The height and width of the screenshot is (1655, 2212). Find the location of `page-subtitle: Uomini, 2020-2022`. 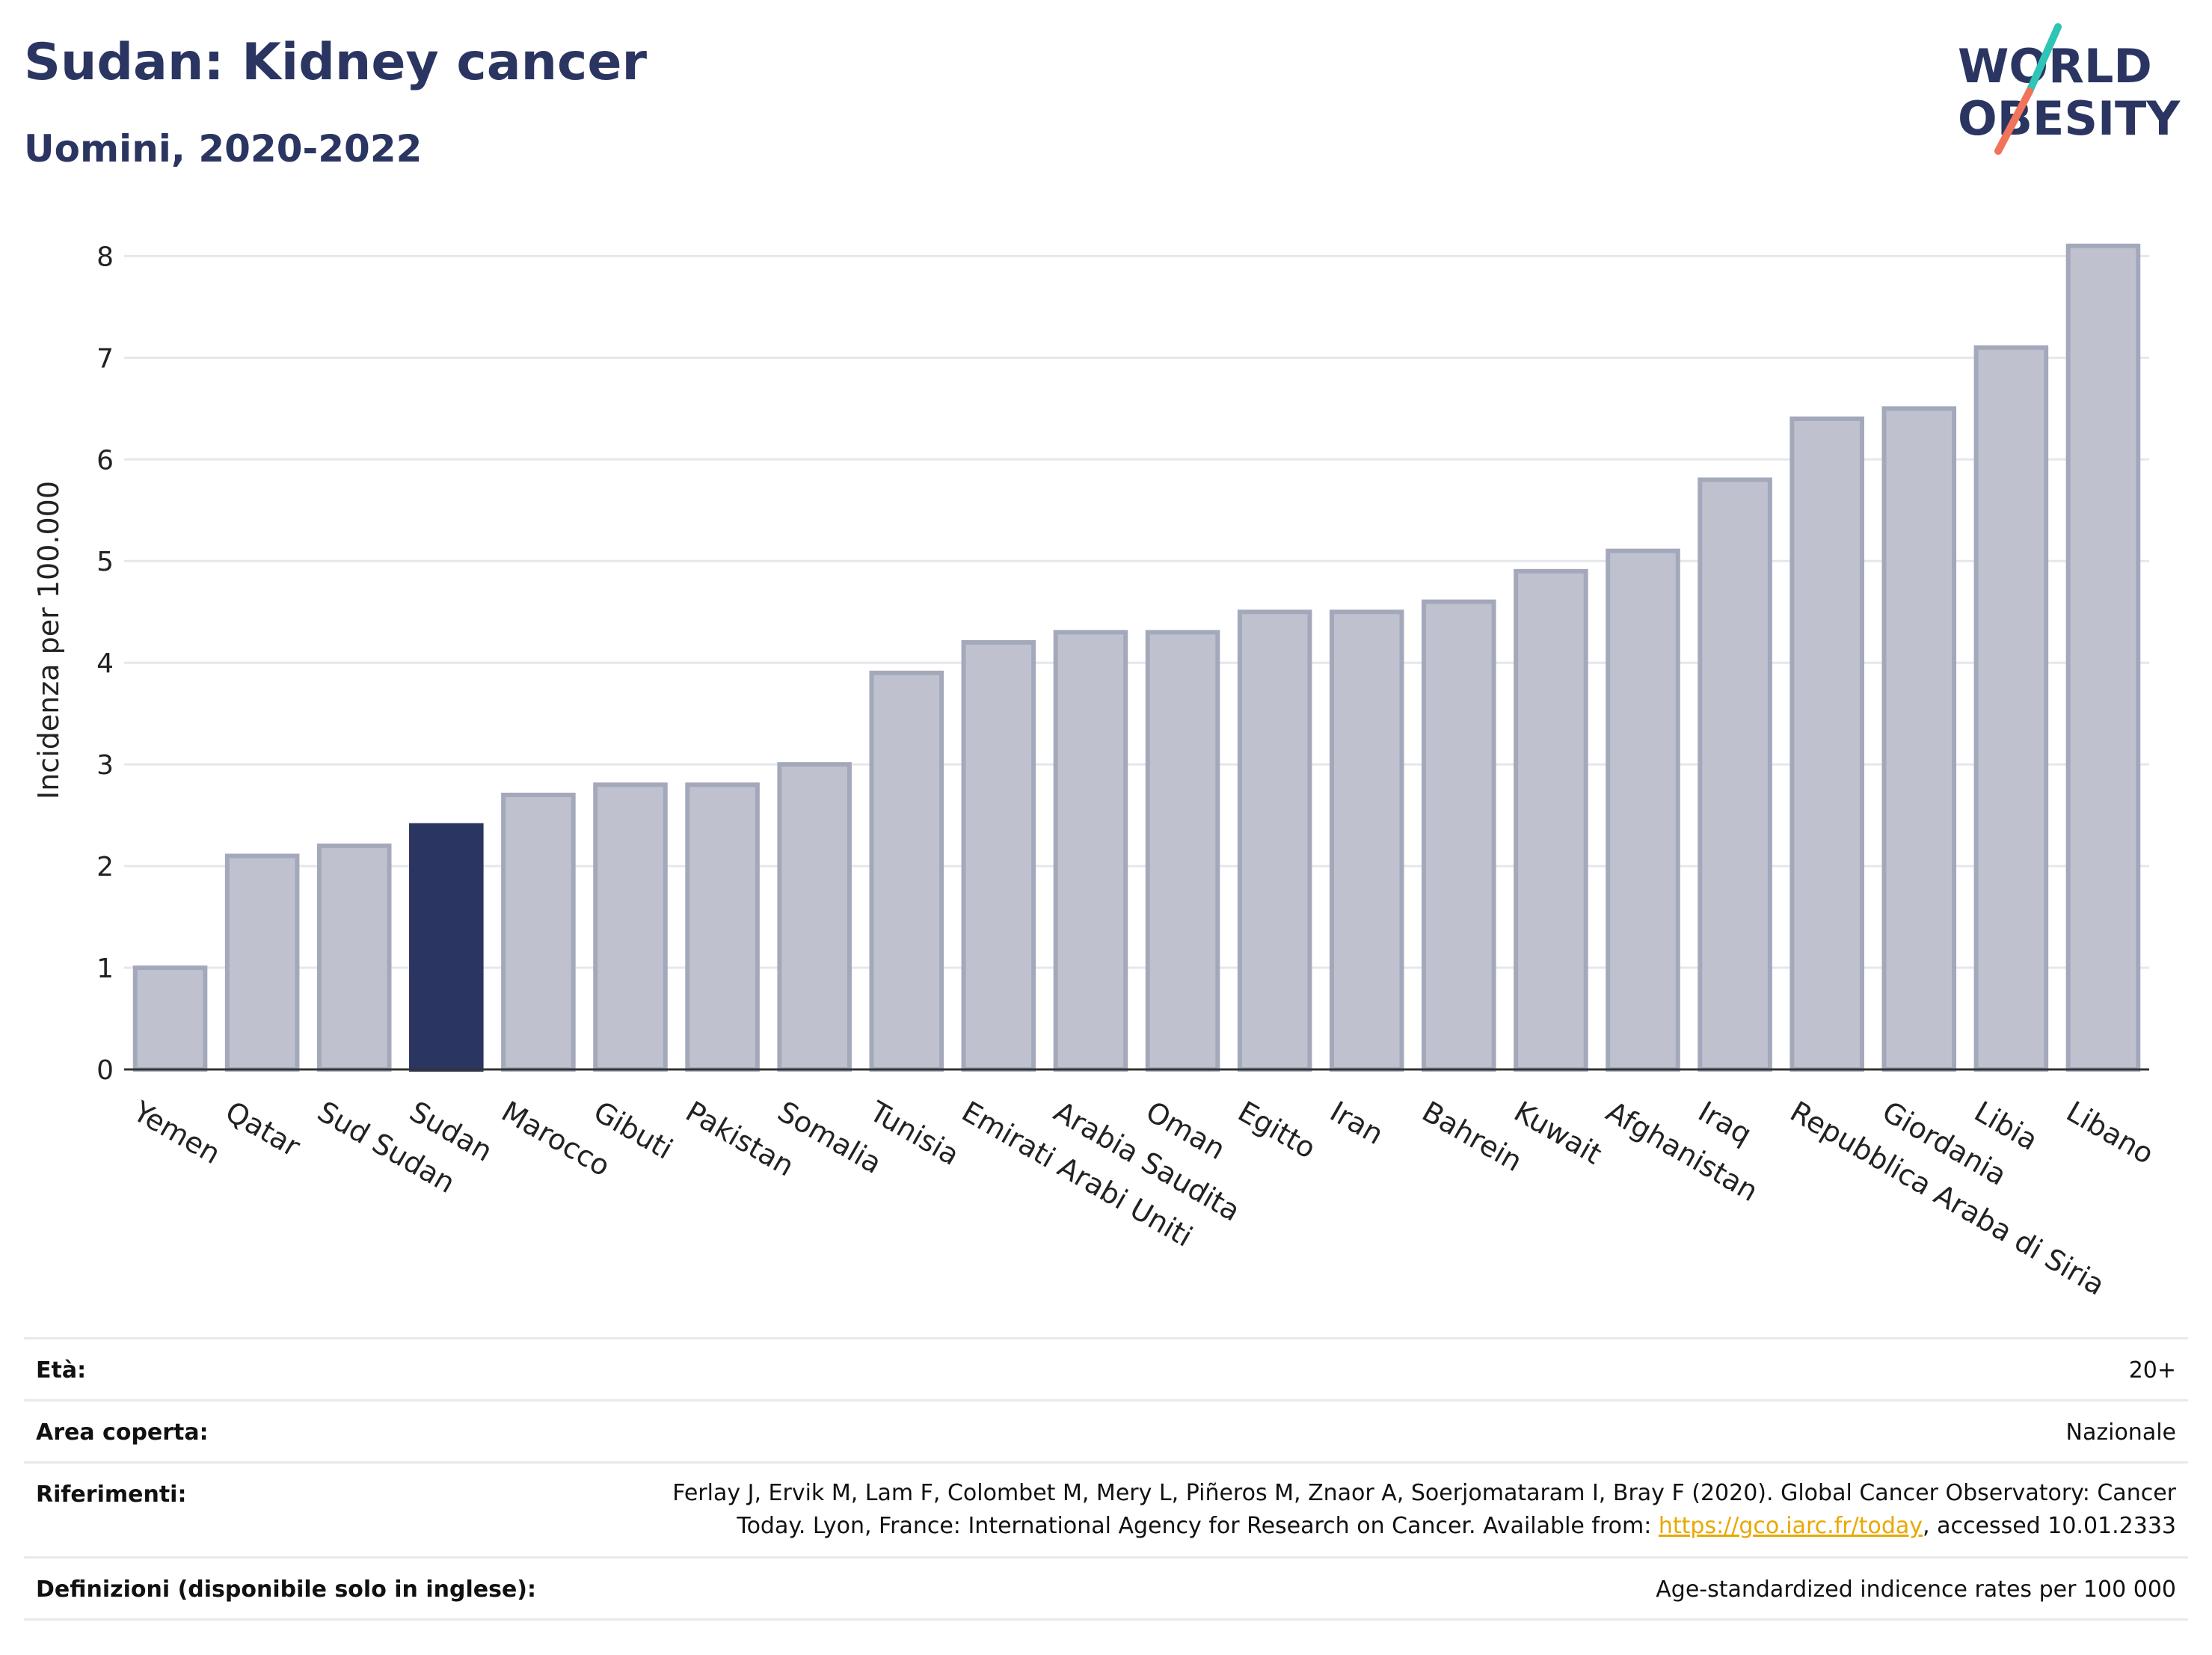

page-subtitle: Uomini, 2020-2022 is located at coordinates (223, 149).